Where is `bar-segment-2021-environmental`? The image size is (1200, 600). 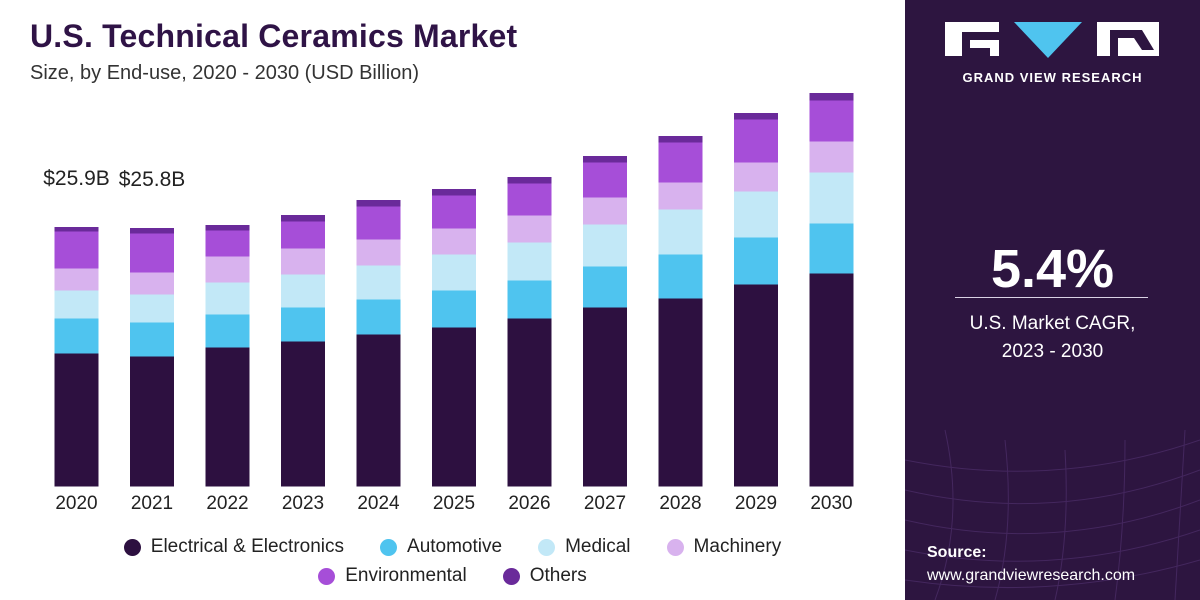 bar-segment-2021-environmental is located at coordinates (152, 253).